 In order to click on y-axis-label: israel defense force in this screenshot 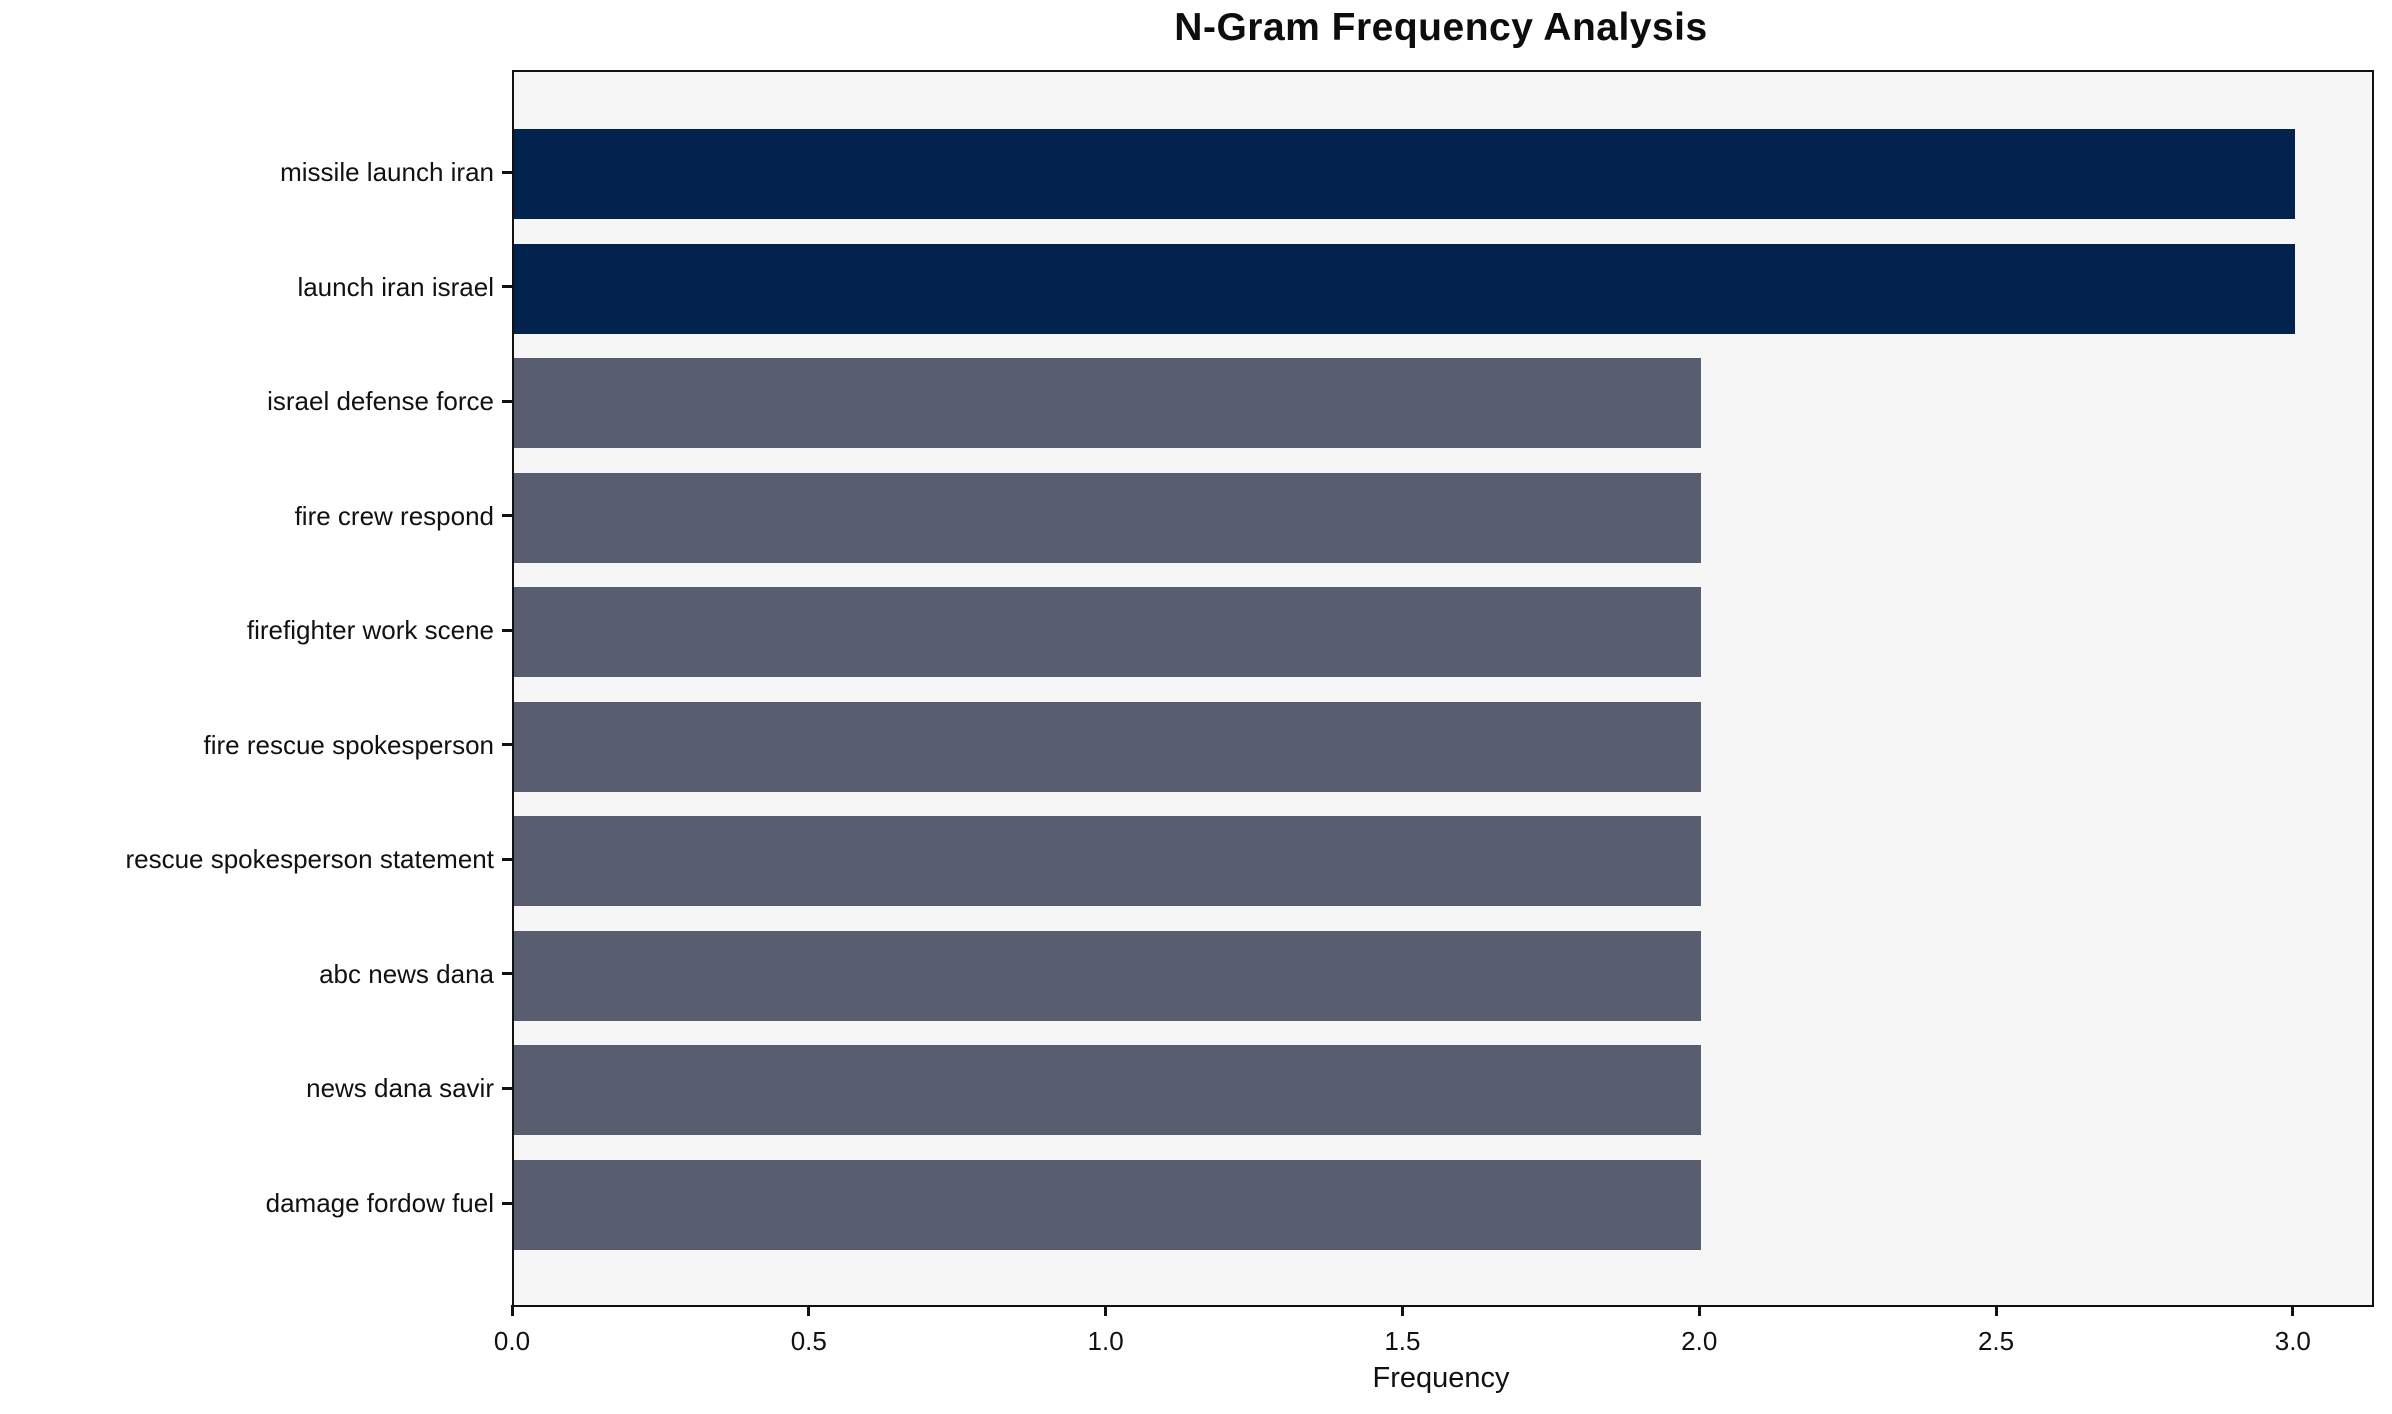, I will do `click(380, 401)`.